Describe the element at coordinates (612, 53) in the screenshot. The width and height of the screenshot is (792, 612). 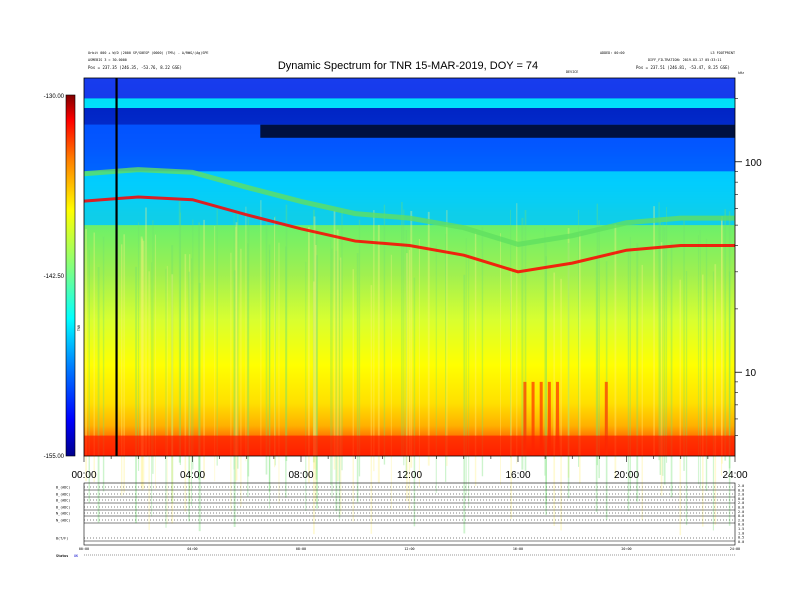
I see `header-right-line1: ADDED: 00:00` at that location.